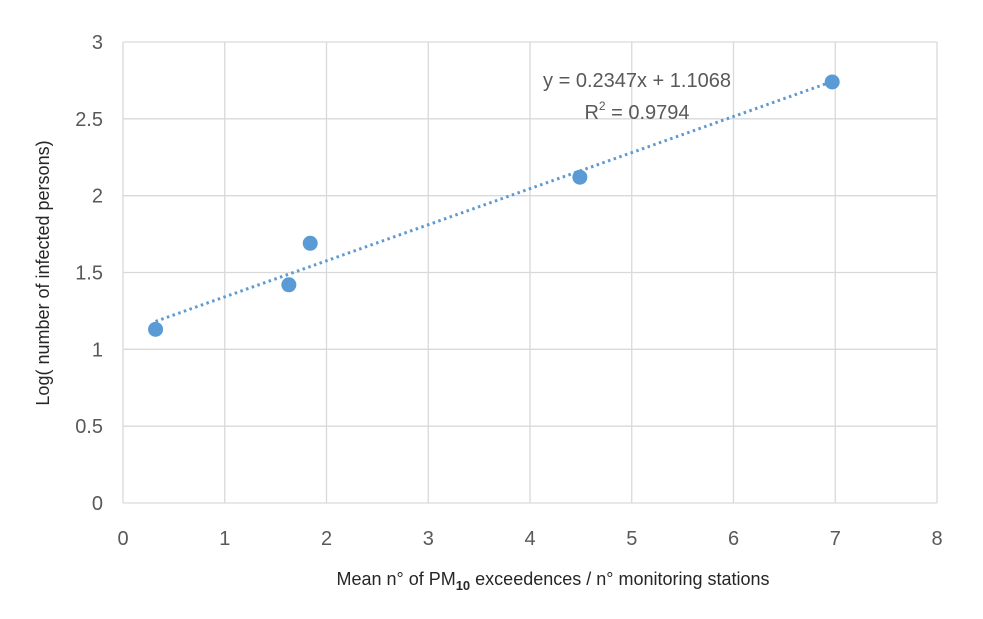 The width and height of the screenshot is (983, 619). I want to click on r-squared-label: R2 = 0.9794, so click(636, 111).